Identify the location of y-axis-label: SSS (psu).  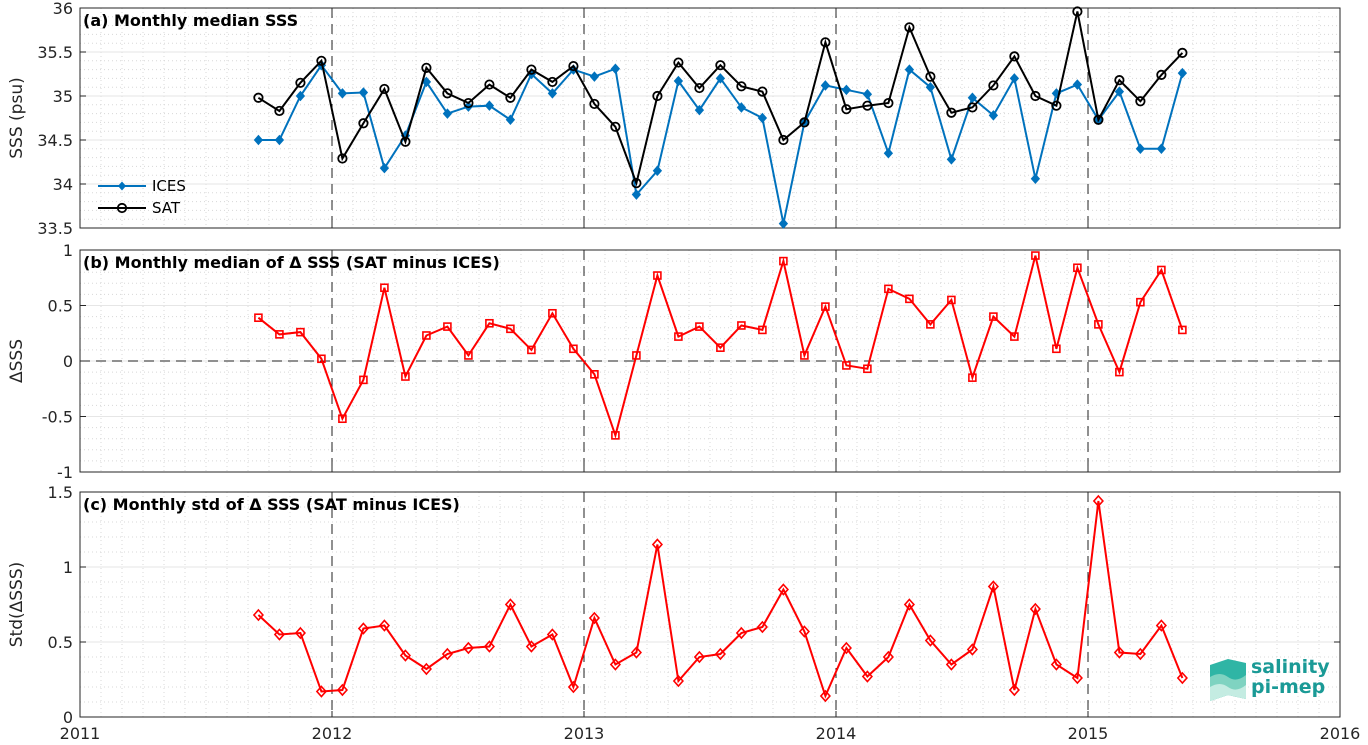
(17, 117).